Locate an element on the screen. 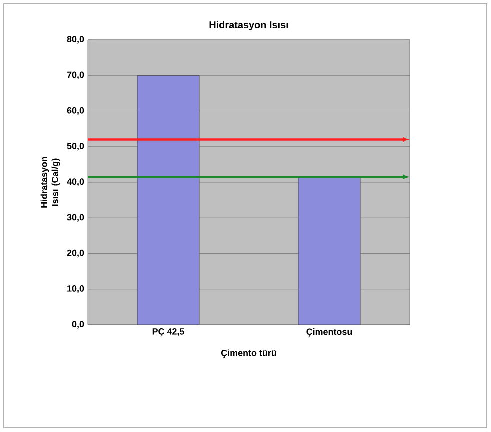 The height and width of the screenshot is (432, 491). y-tick-label: 0,0 is located at coordinates (78, 325).